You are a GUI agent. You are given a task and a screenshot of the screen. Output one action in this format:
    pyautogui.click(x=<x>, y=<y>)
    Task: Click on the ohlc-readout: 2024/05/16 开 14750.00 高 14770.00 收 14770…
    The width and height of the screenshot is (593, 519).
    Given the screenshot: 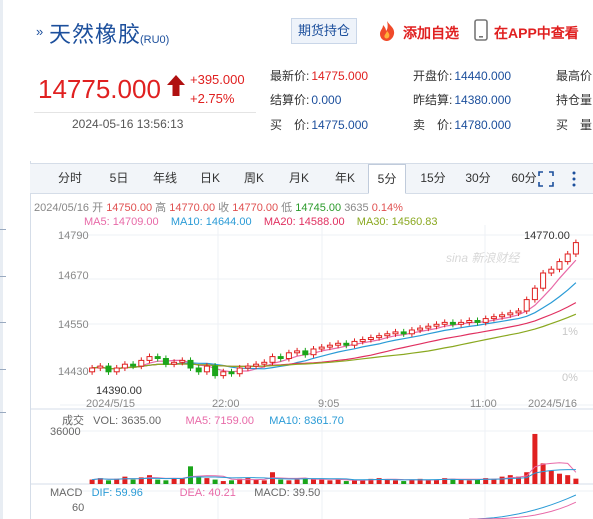 What is the action you would take?
    pyautogui.click(x=218, y=207)
    